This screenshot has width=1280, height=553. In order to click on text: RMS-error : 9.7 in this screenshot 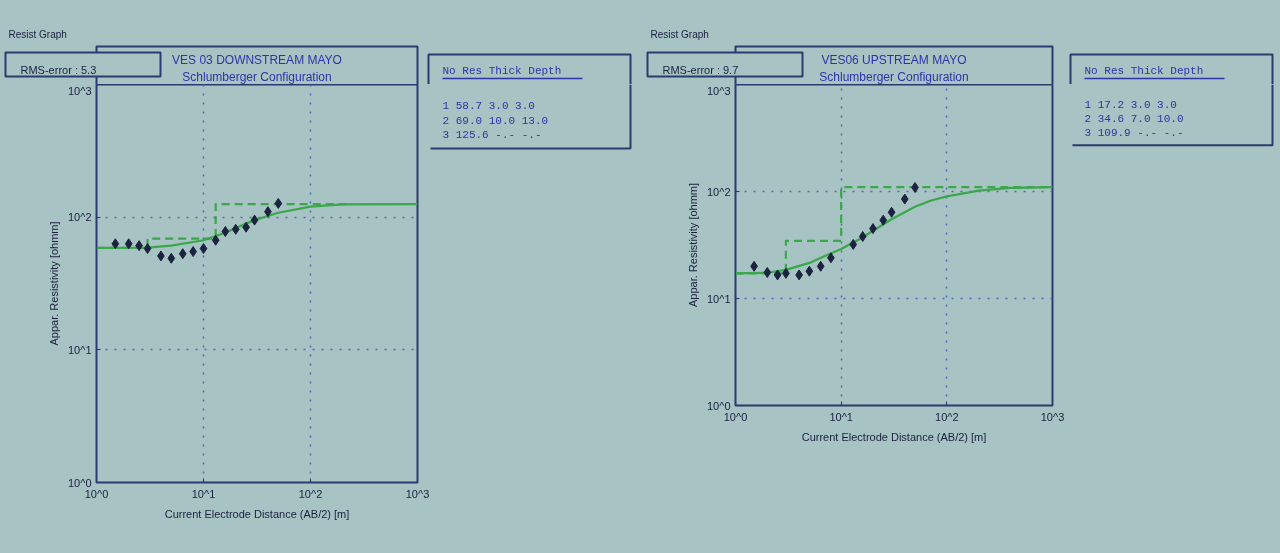, I will do `click(700, 69)`.